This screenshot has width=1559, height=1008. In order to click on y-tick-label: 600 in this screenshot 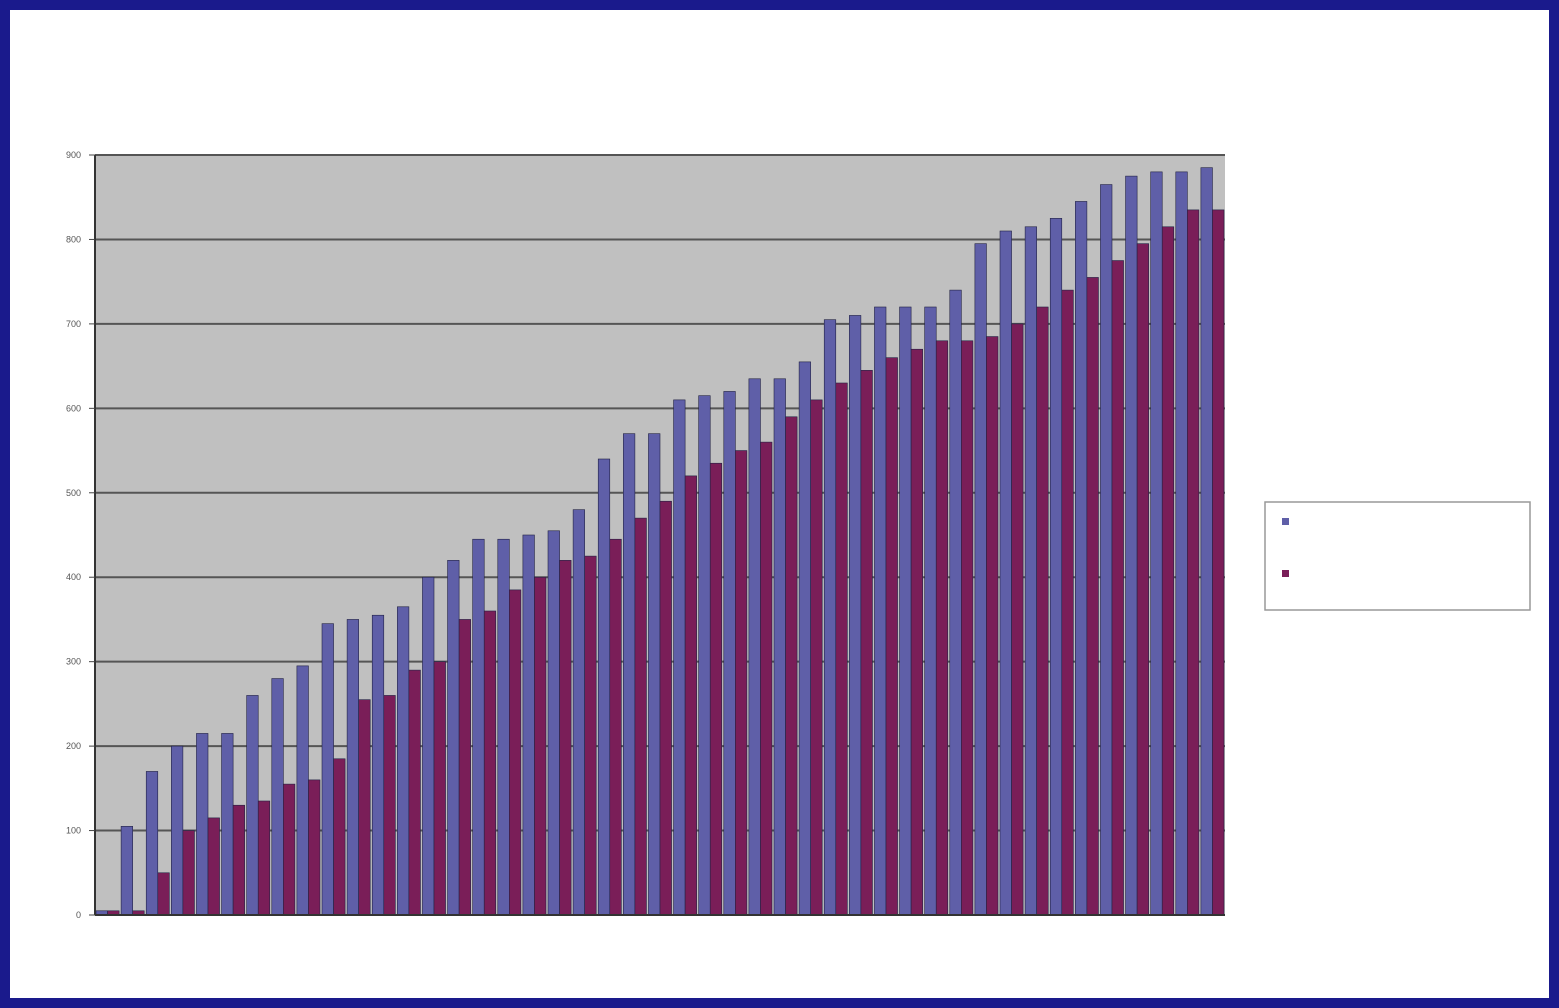, I will do `click(73, 408)`.